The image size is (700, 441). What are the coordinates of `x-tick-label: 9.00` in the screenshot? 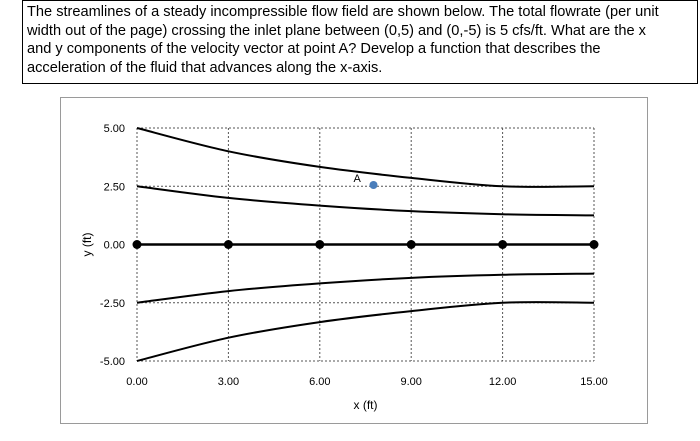 It's located at (410, 382).